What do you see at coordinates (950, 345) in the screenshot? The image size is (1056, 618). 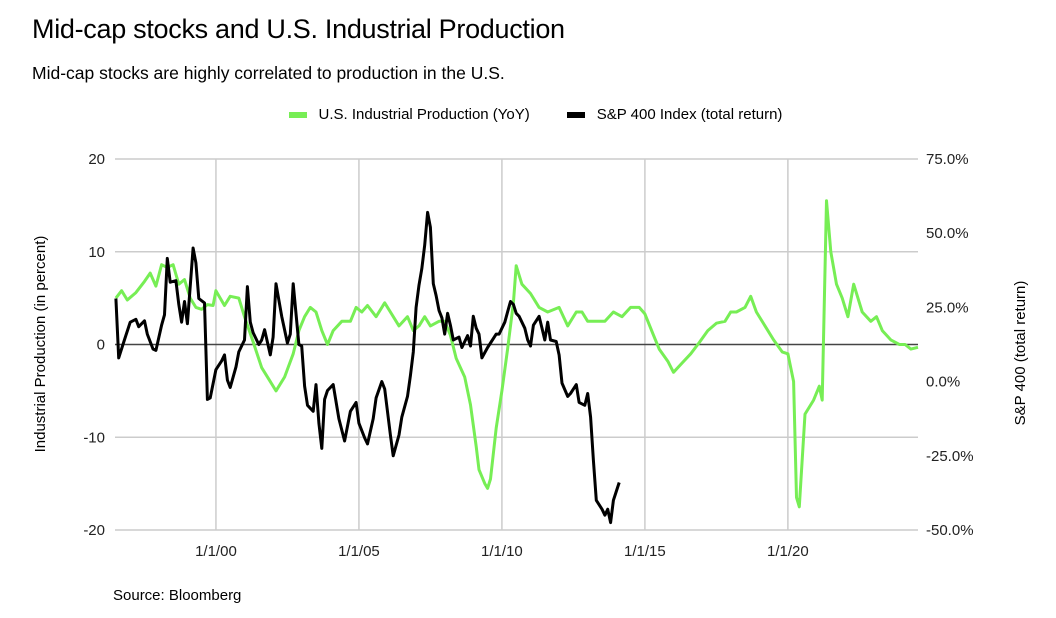 I see `y2-axis-ticks: 75.0% 50.0% 25.0% 0.0% -25.0% -50.0%` at bounding box center [950, 345].